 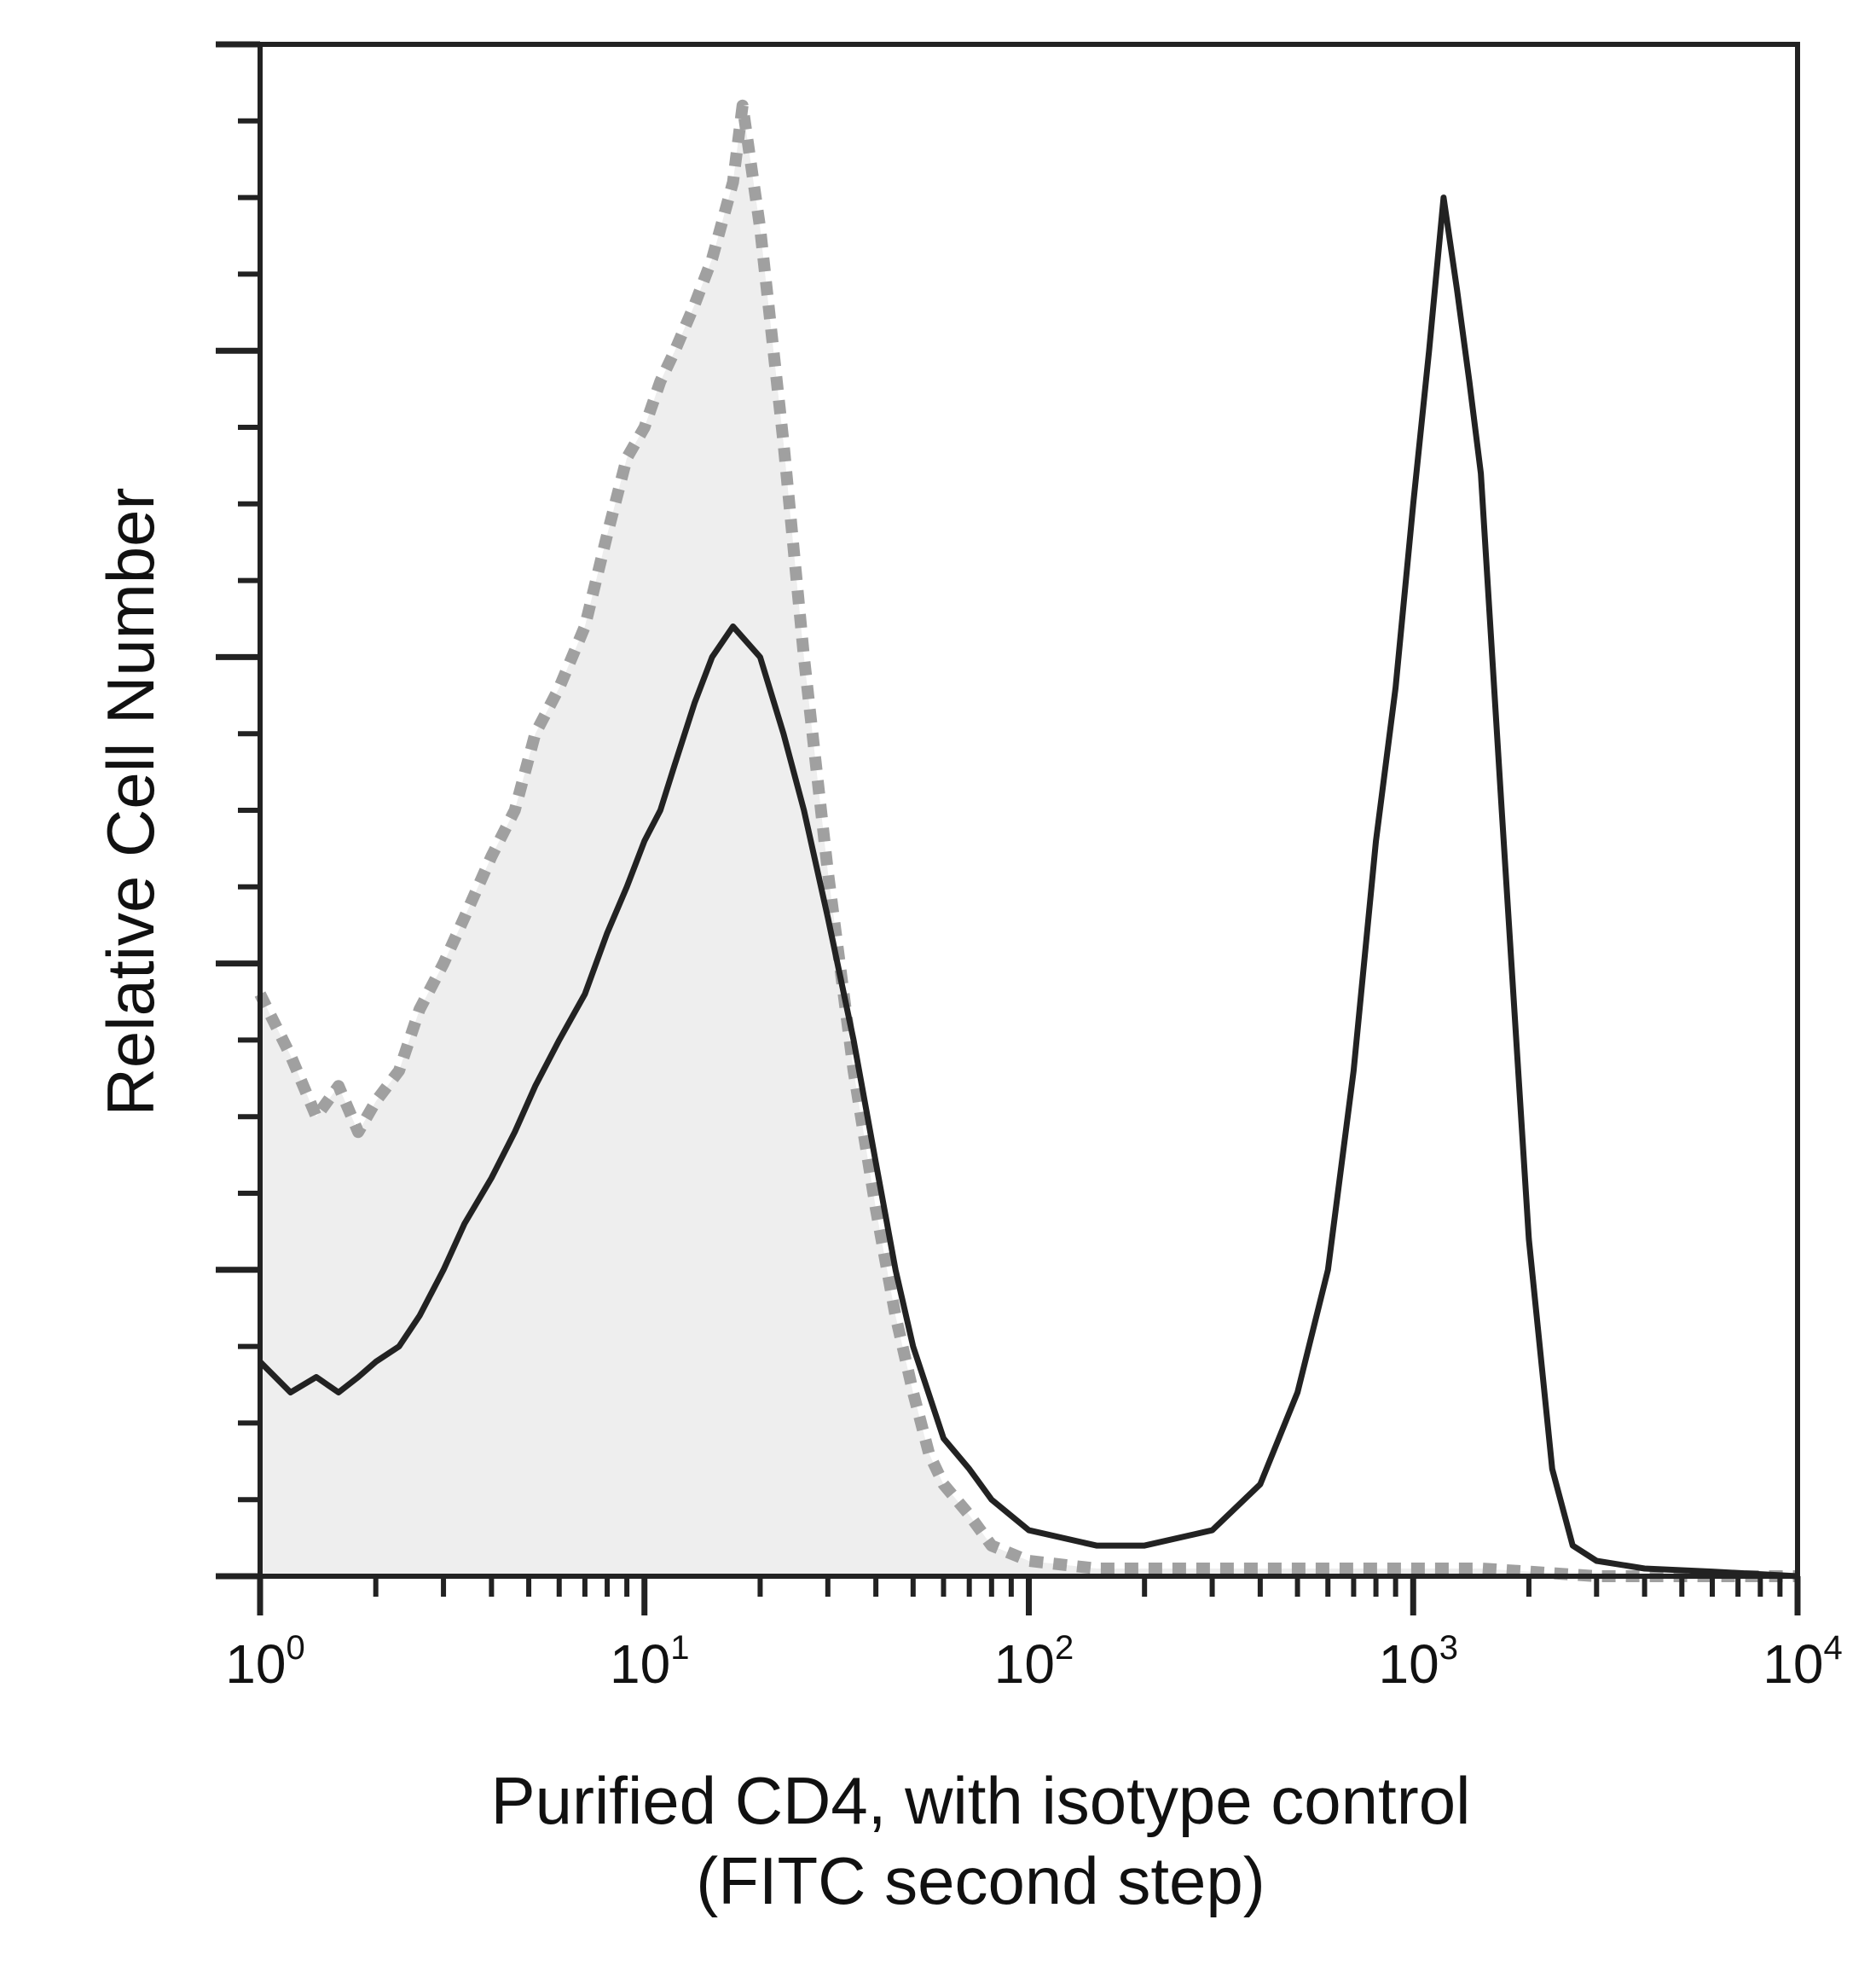 What do you see at coordinates (1419, 1662) in the screenshot?
I see `x-tick-label: 10³` at bounding box center [1419, 1662].